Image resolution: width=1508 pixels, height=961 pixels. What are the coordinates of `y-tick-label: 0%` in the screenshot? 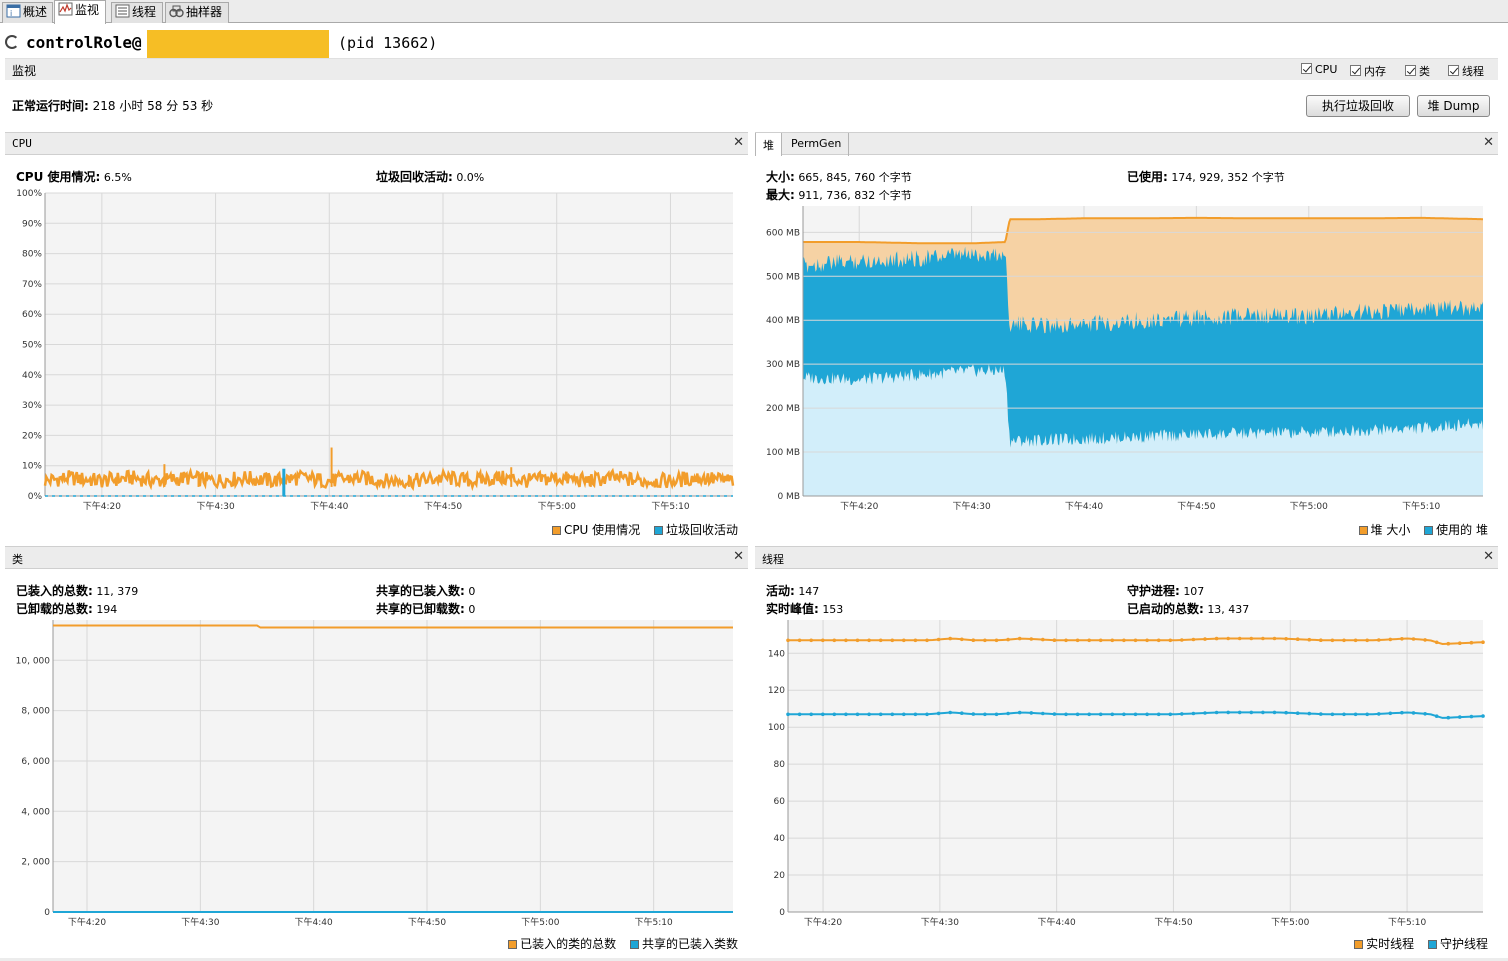 It's located at (35, 497).